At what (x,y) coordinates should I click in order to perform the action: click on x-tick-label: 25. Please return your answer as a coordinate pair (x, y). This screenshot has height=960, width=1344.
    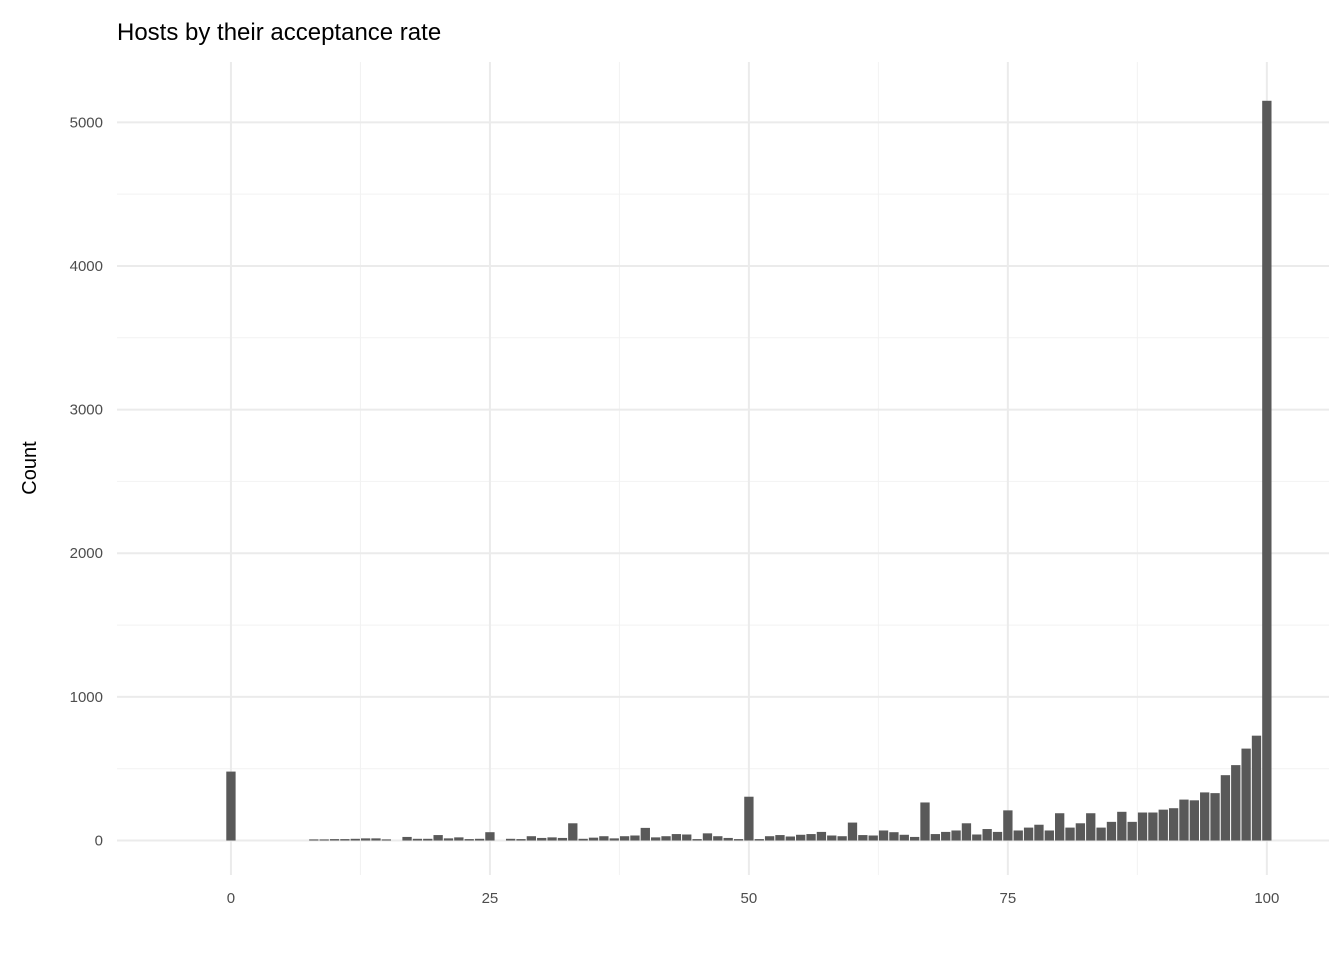
    Looking at the image, I should click on (490, 898).